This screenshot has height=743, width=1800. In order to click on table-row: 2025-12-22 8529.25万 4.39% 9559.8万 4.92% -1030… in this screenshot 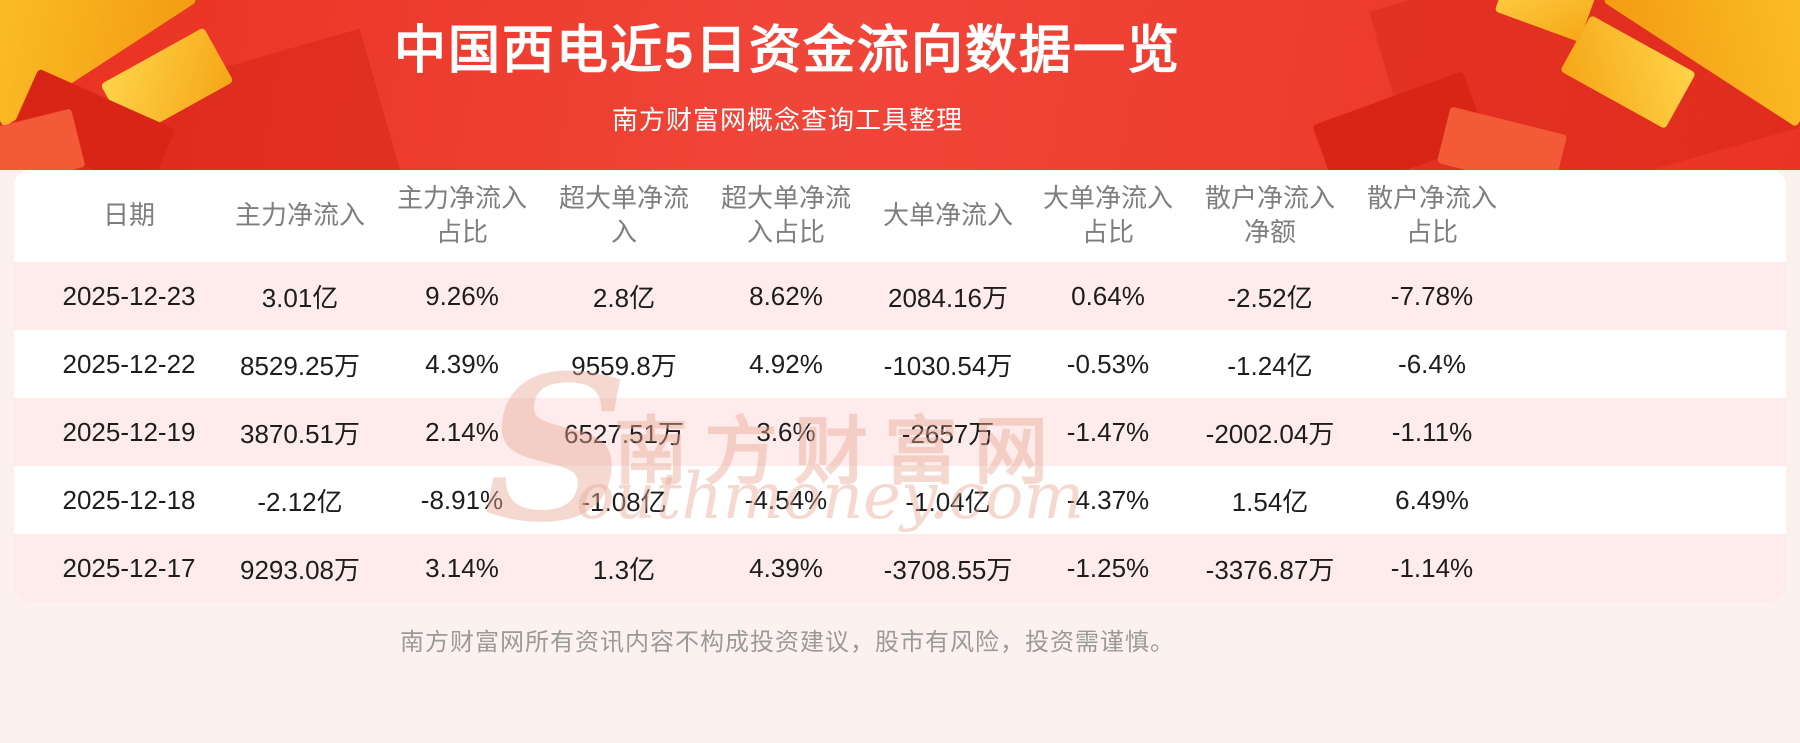, I will do `click(900, 364)`.